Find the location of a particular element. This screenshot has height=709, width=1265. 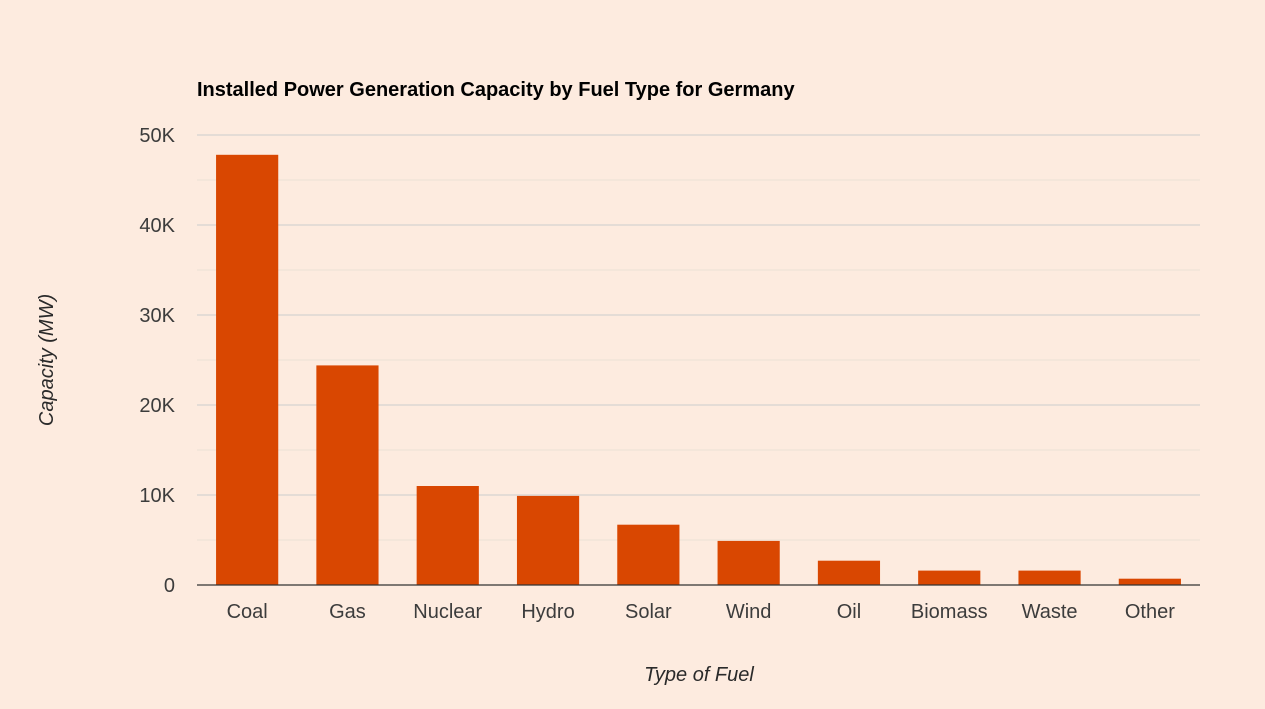

x-tick-label: Waste is located at coordinates (1050, 612).